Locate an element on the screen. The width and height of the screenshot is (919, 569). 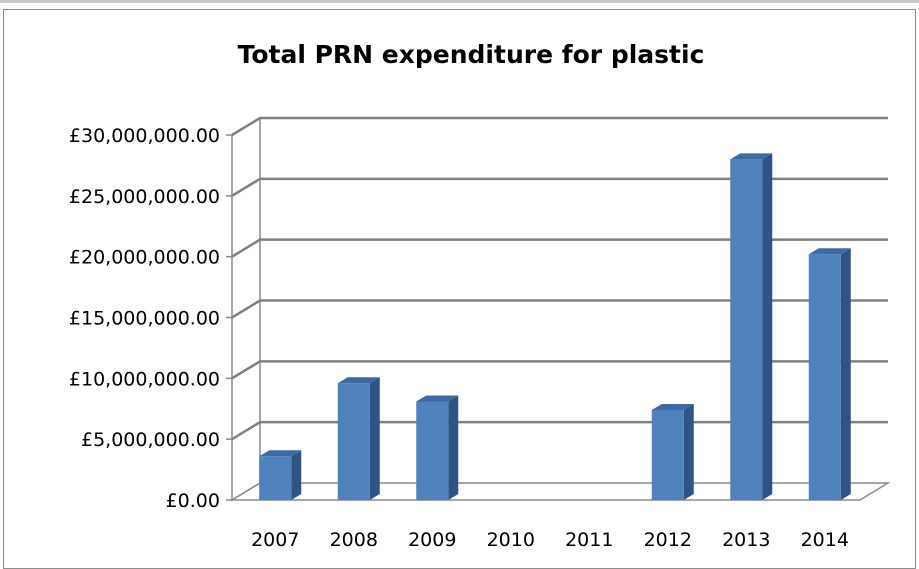
x-tick-label: 2008 is located at coordinates (354, 540).